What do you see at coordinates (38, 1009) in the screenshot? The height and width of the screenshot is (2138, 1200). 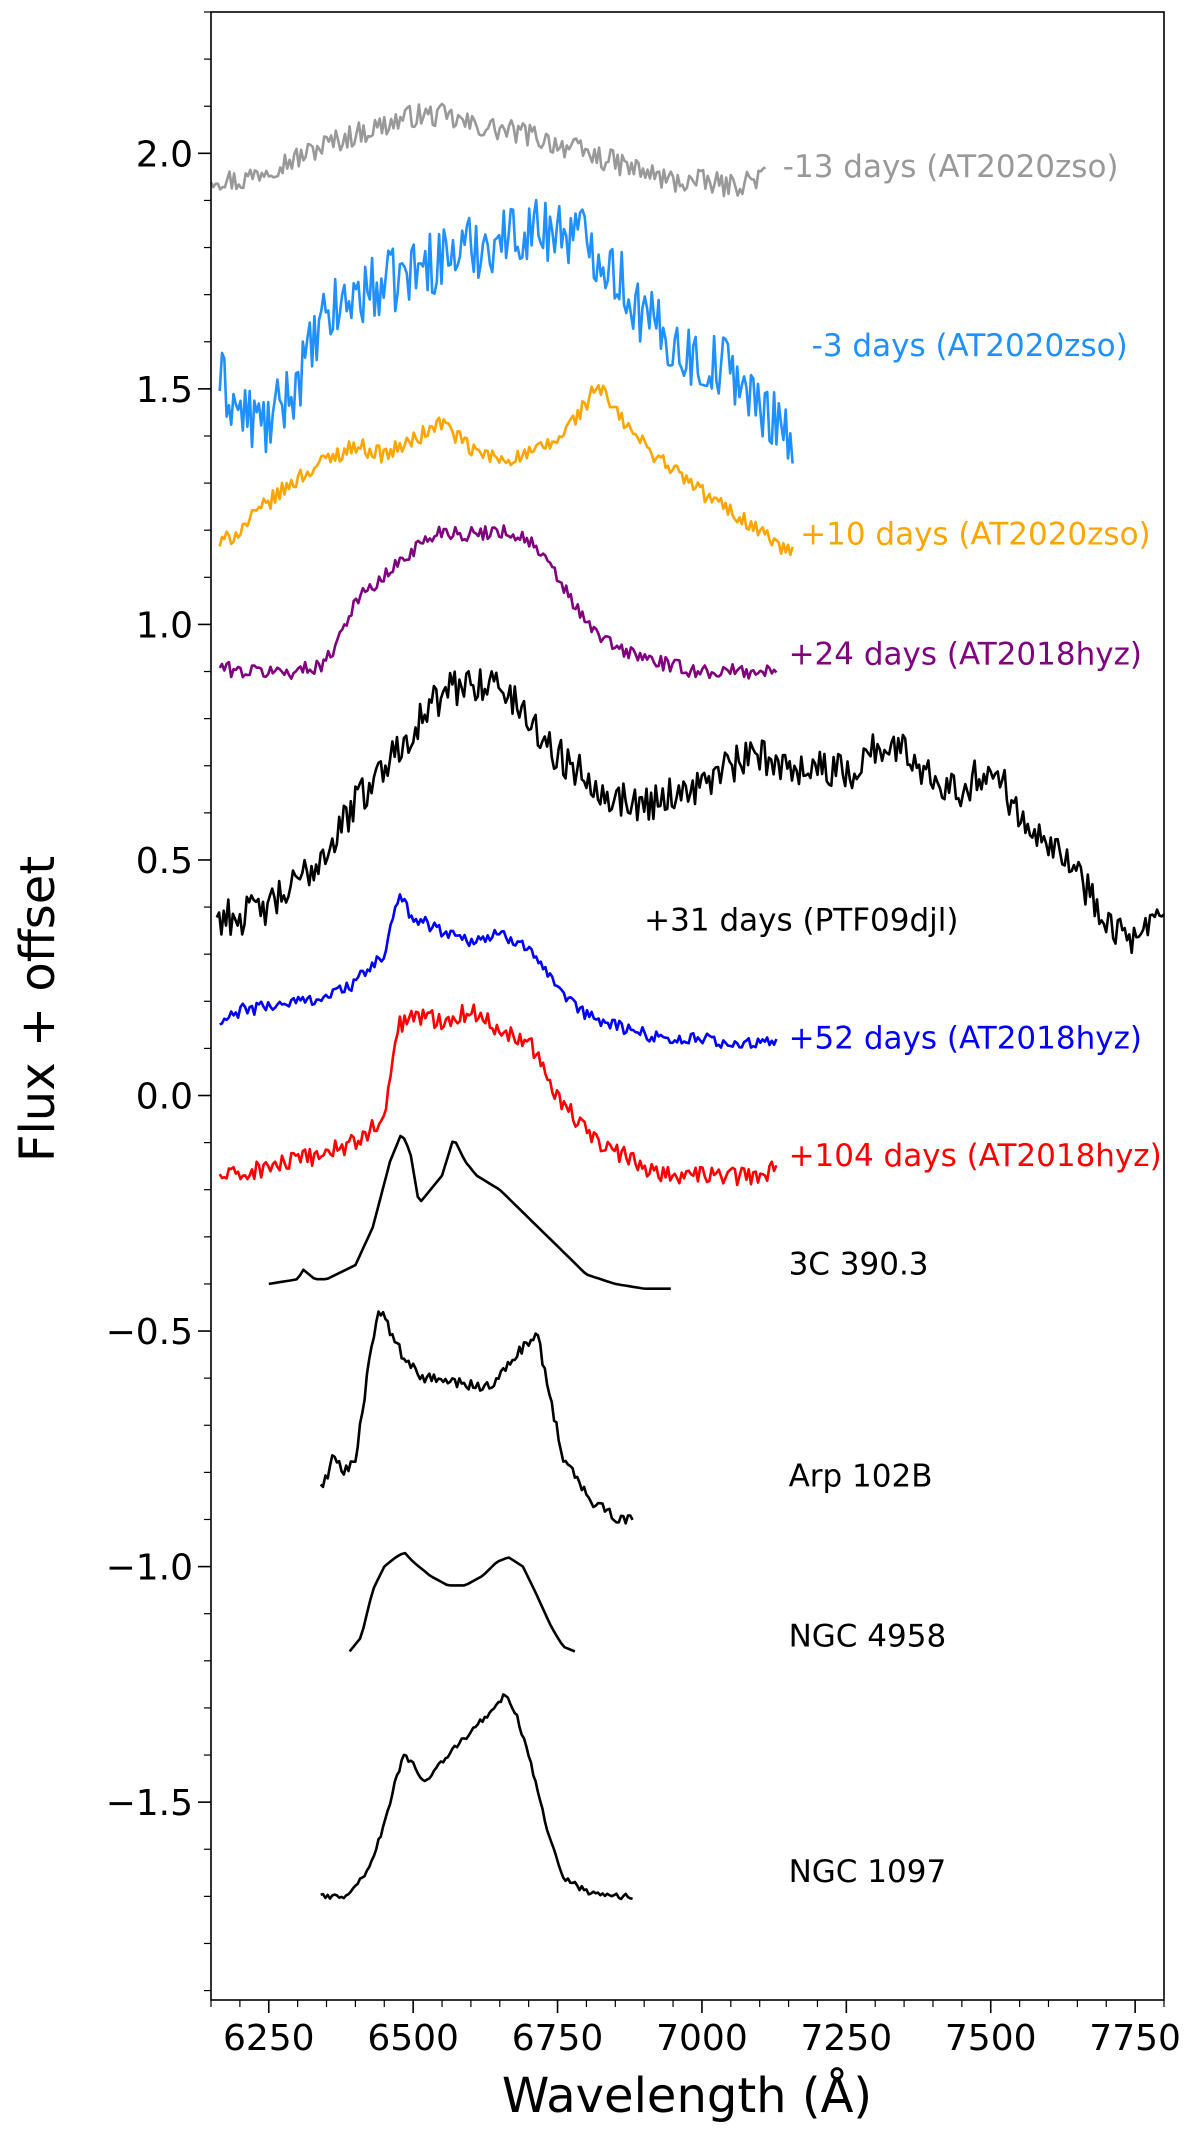 I see `y-axis-title: Flux + offset` at bounding box center [38, 1009].